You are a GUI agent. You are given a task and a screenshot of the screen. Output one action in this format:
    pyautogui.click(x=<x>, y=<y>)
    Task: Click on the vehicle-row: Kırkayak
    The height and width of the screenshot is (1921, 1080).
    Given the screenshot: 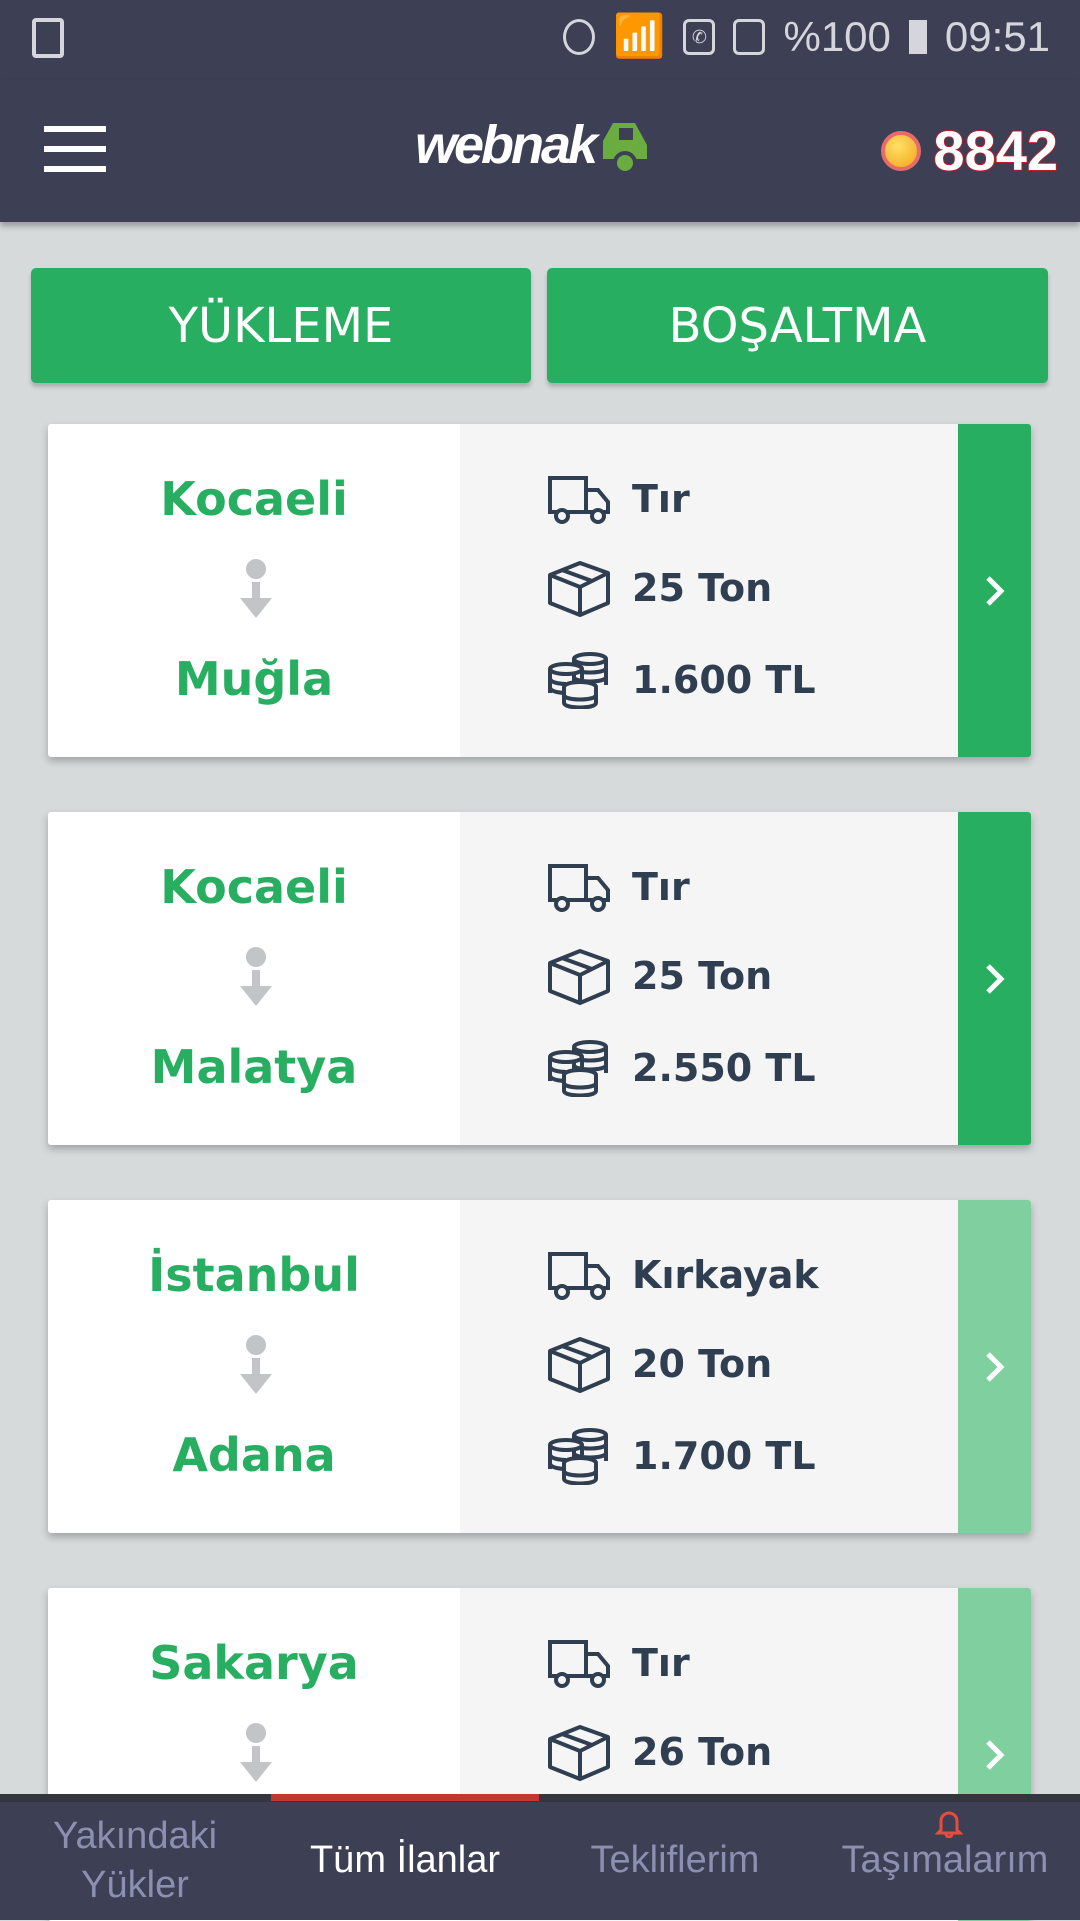 What is the action you would take?
    pyautogui.click(x=682, y=1275)
    